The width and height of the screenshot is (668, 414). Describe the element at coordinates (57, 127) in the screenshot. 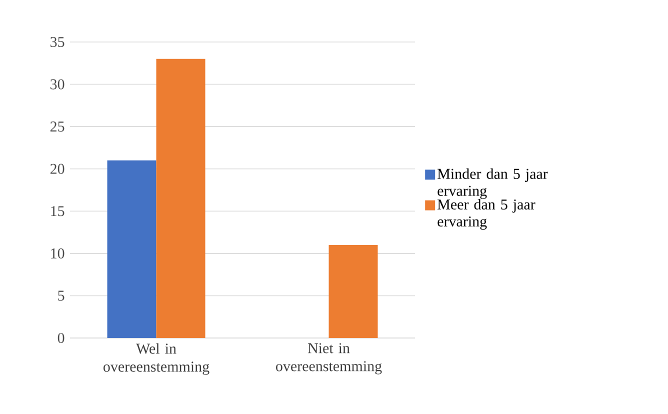

I see `y-tick-label: 25` at that location.